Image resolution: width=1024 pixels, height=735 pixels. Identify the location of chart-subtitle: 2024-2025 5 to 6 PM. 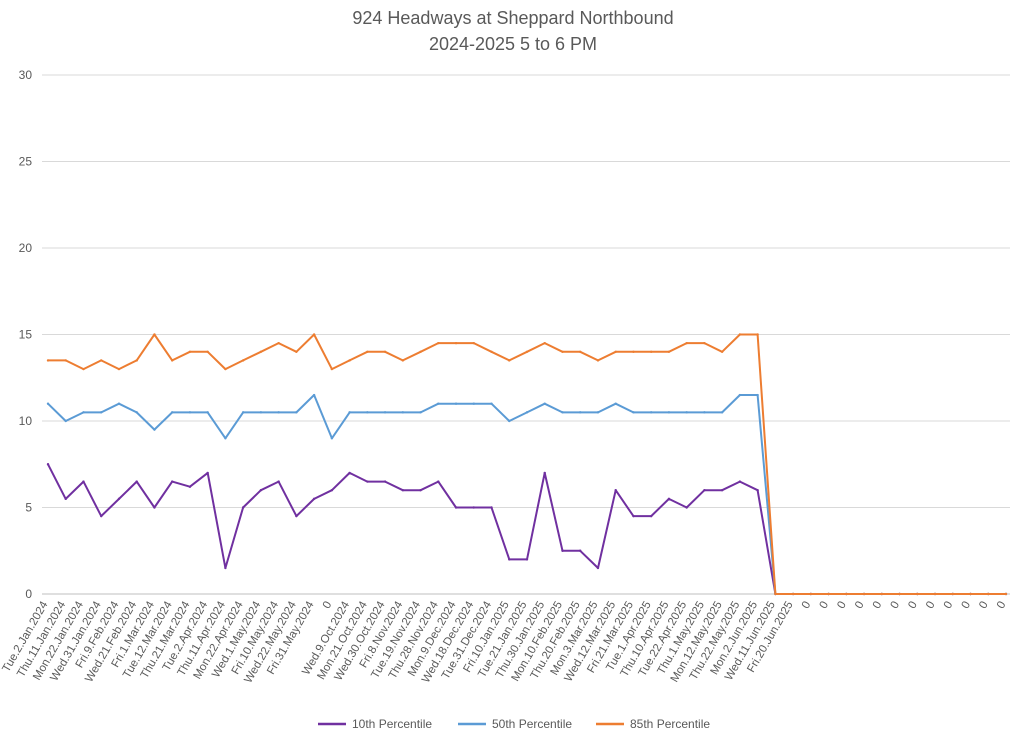
(513, 44).